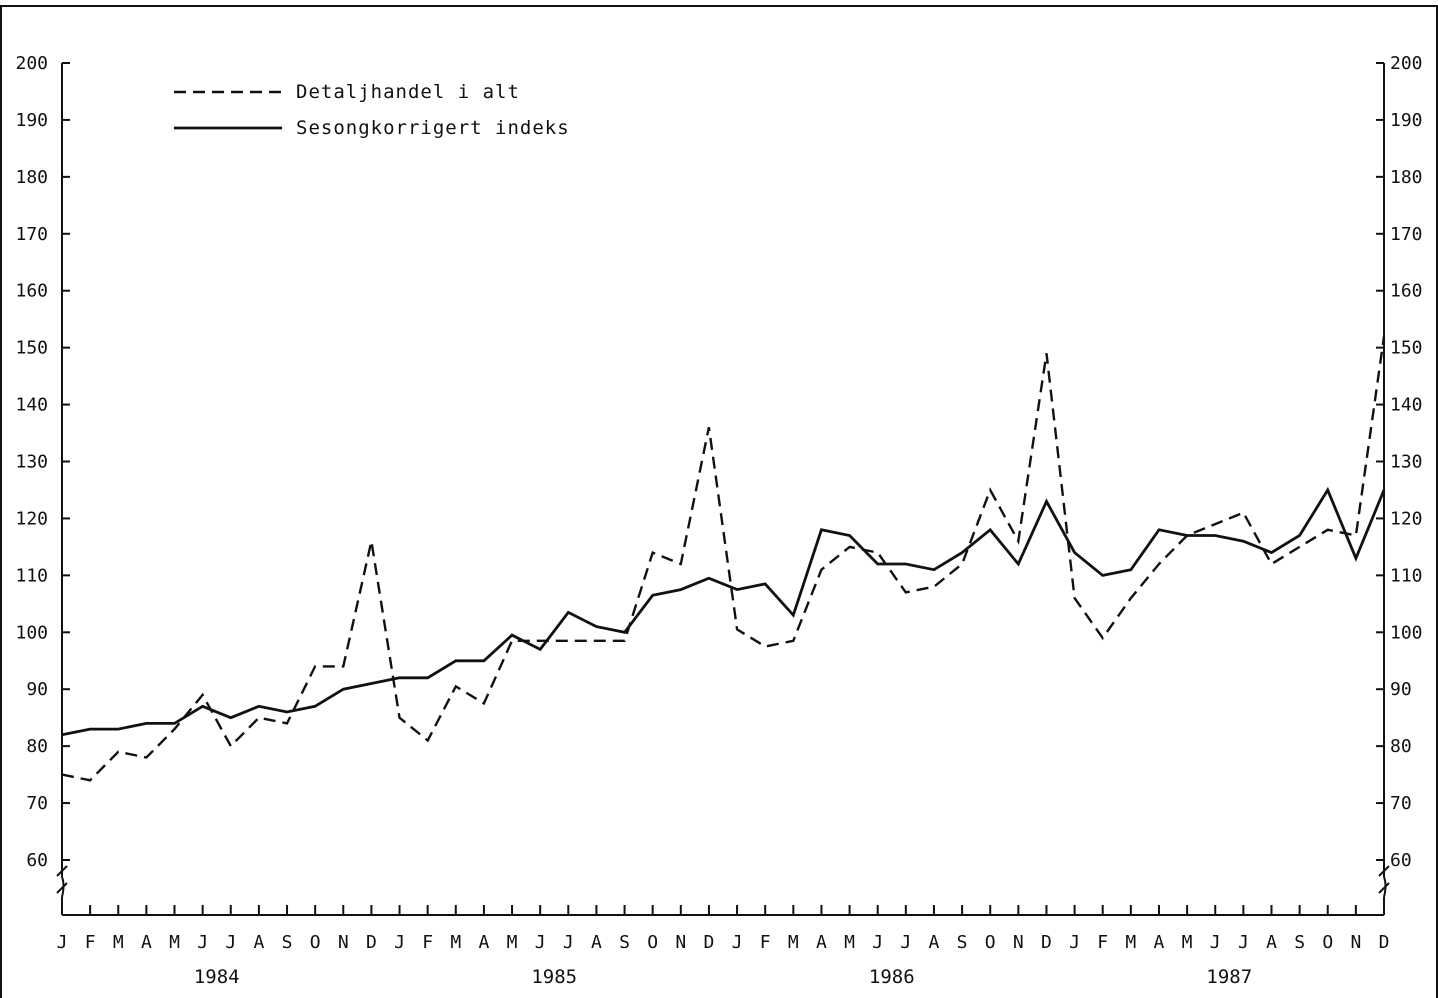  Describe the element at coordinates (1406, 291) in the screenshot. I see `right-y-tick-label: 160` at that location.